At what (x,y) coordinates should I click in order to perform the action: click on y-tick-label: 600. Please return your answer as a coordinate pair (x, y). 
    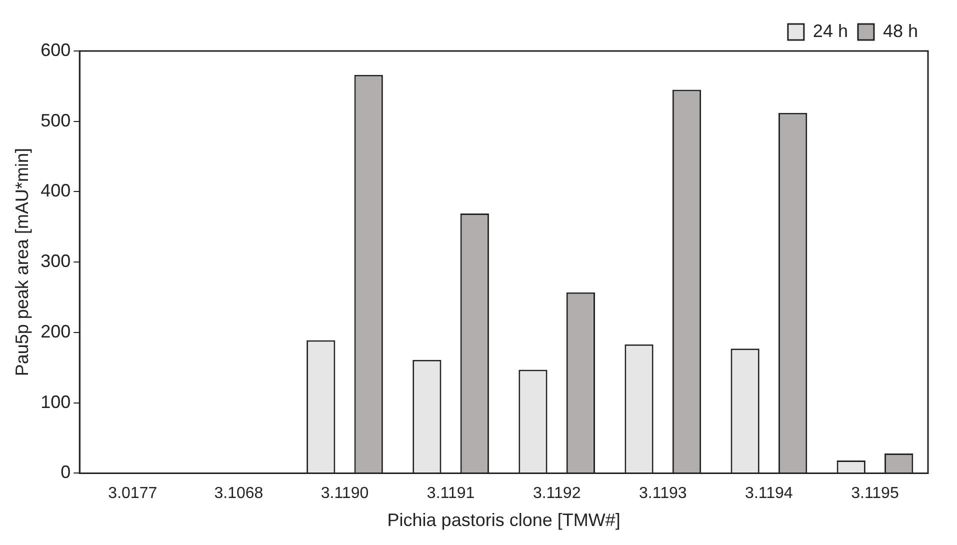
    Looking at the image, I should click on (55, 50).